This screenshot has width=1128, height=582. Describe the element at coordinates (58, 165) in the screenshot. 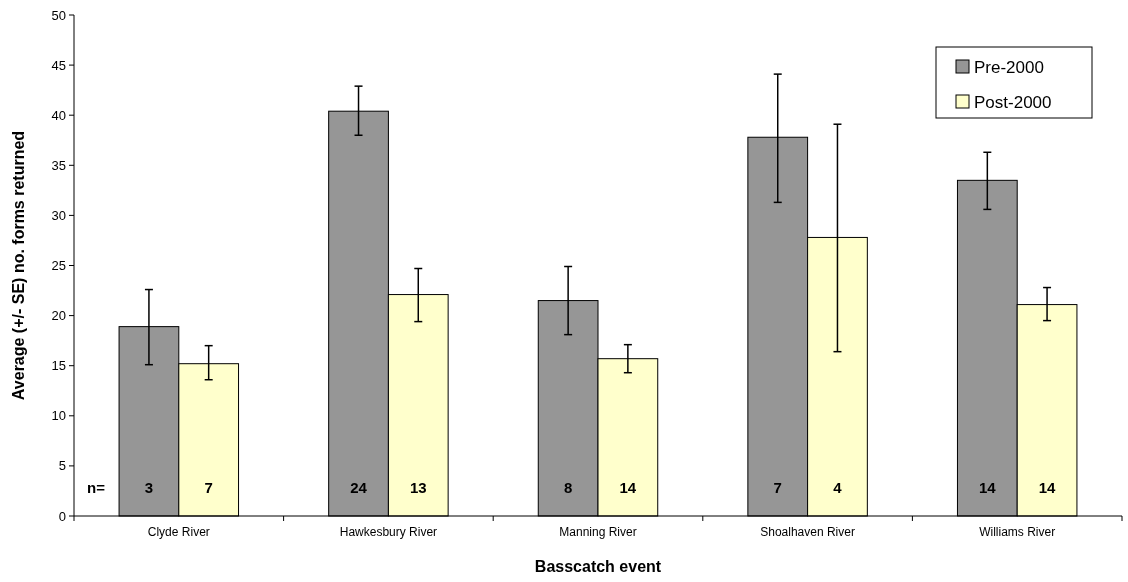

I see `y-tick-label: 35` at that location.